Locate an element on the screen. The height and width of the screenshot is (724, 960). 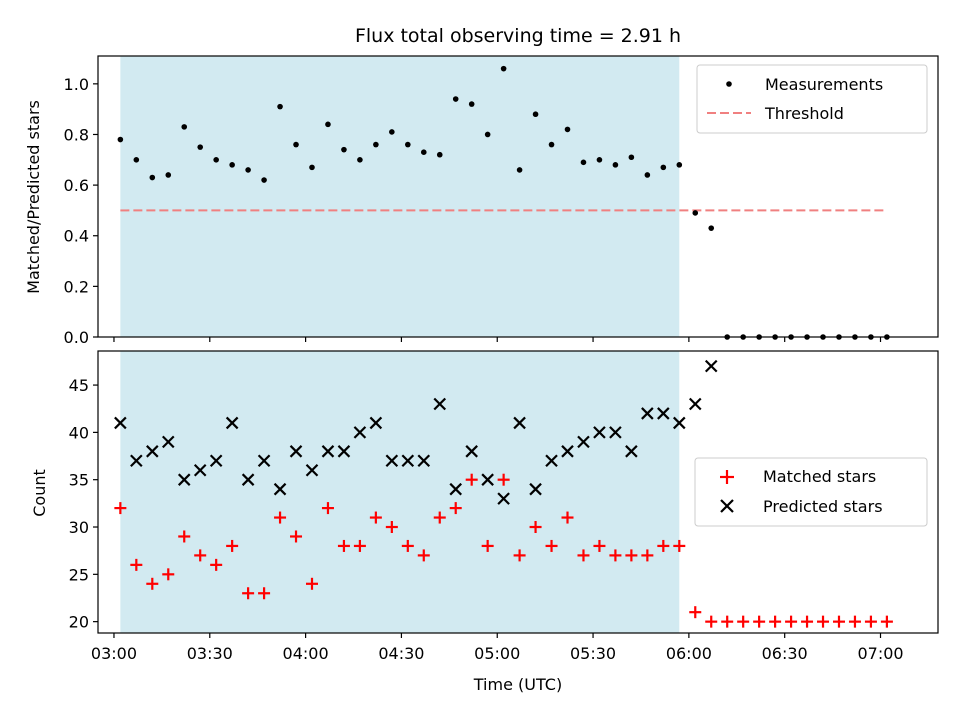
bottom-y-tick-label: 25 is located at coordinates (79, 574).